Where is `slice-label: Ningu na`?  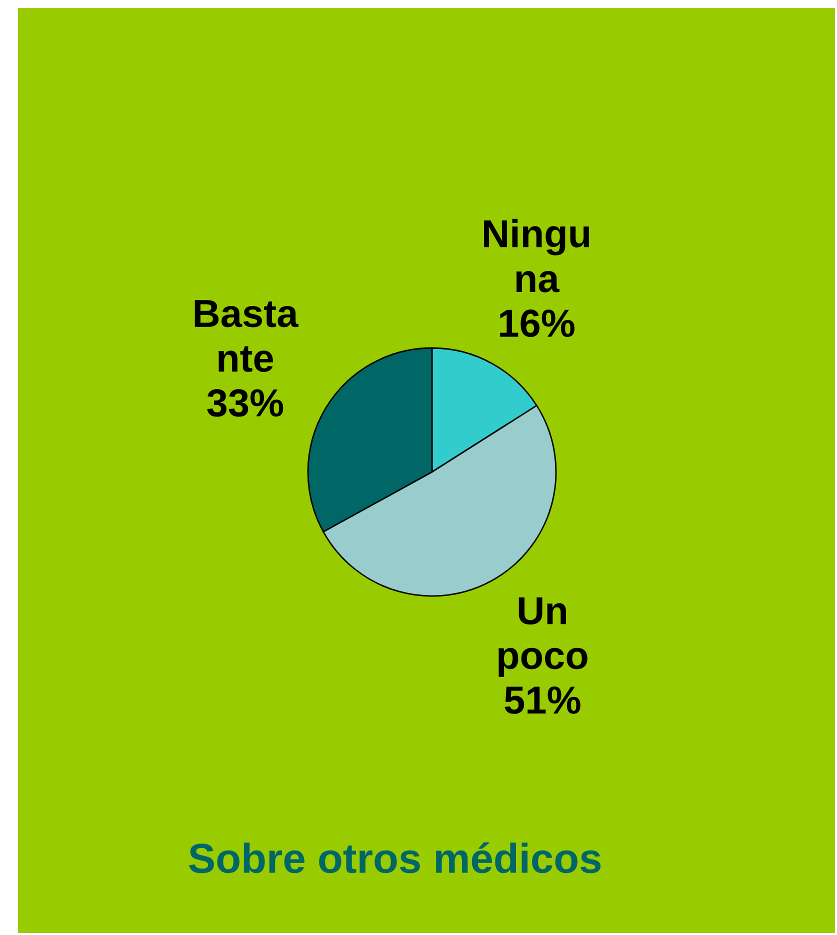 slice-label: Ningu na is located at coordinates (537, 255).